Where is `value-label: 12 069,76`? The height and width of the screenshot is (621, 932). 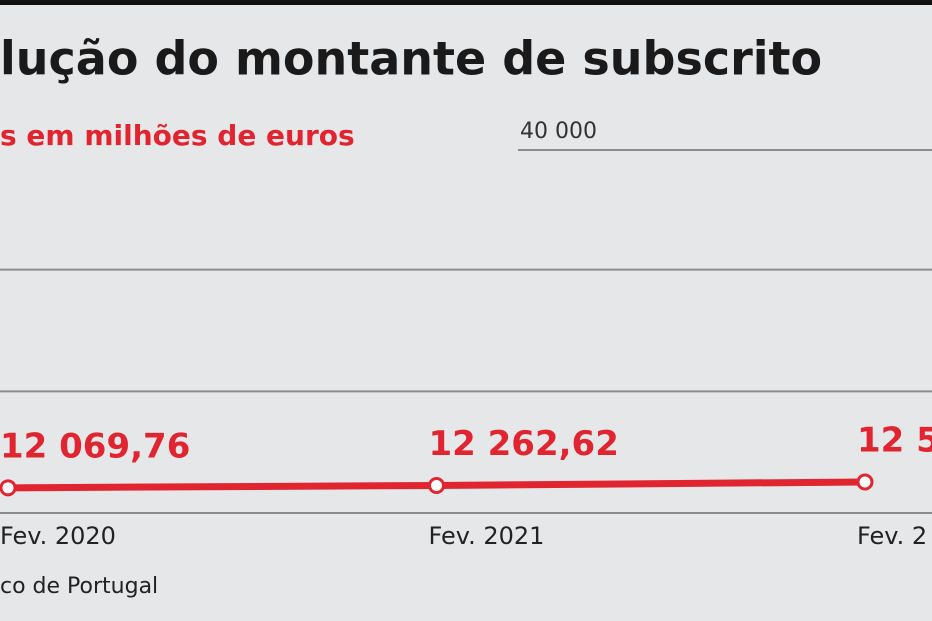 value-label: 12 069,76 is located at coordinates (95, 446).